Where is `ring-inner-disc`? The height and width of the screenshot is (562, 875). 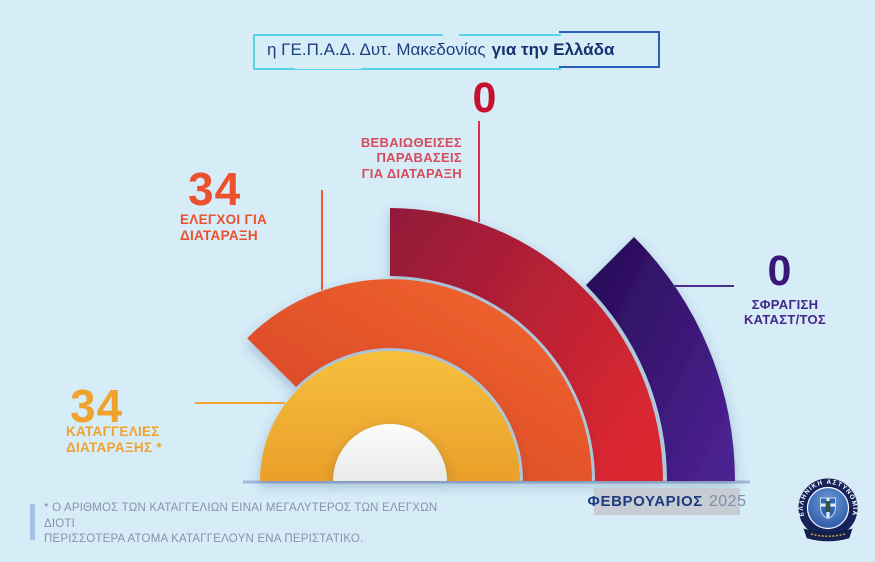
ring-inner-disc is located at coordinates (390, 452).